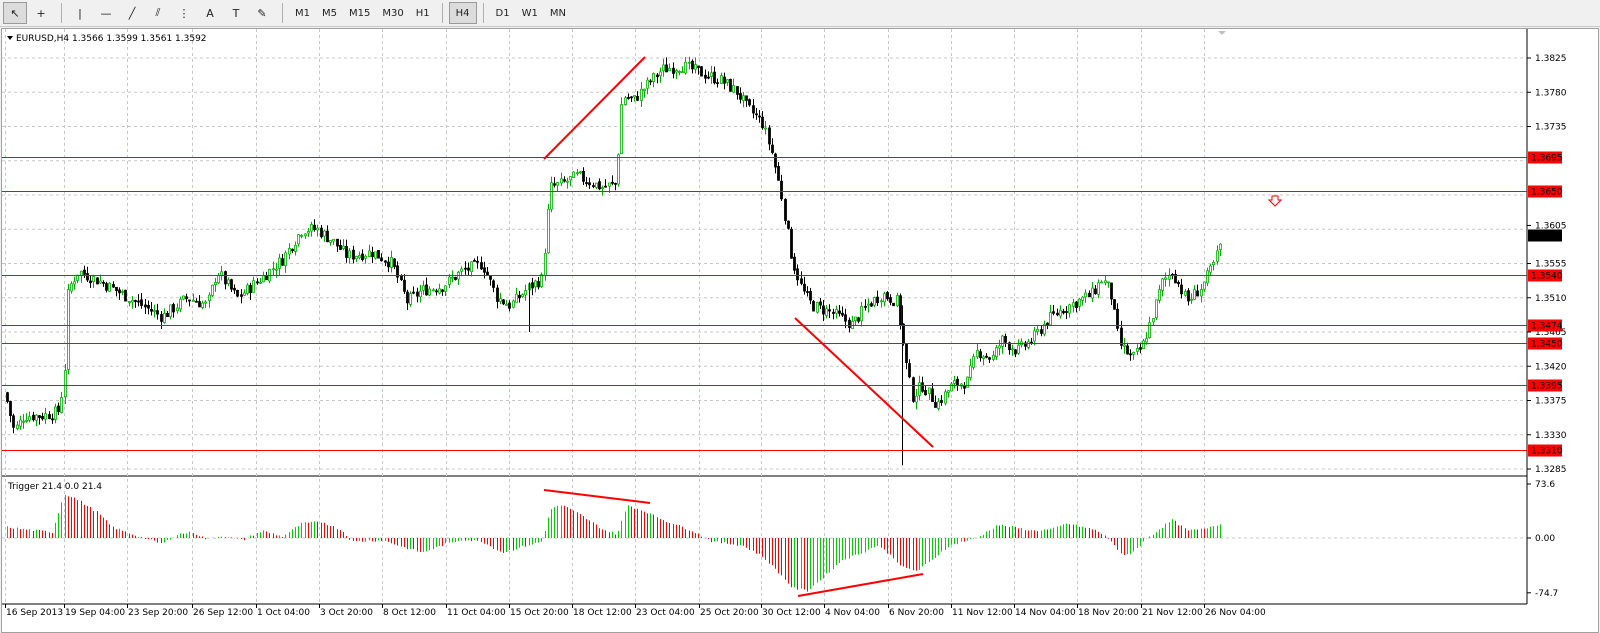 The height and width of the screenshot is (633, 1600). I want to click on trendline-tool-button: ╱, so click(132, 13).